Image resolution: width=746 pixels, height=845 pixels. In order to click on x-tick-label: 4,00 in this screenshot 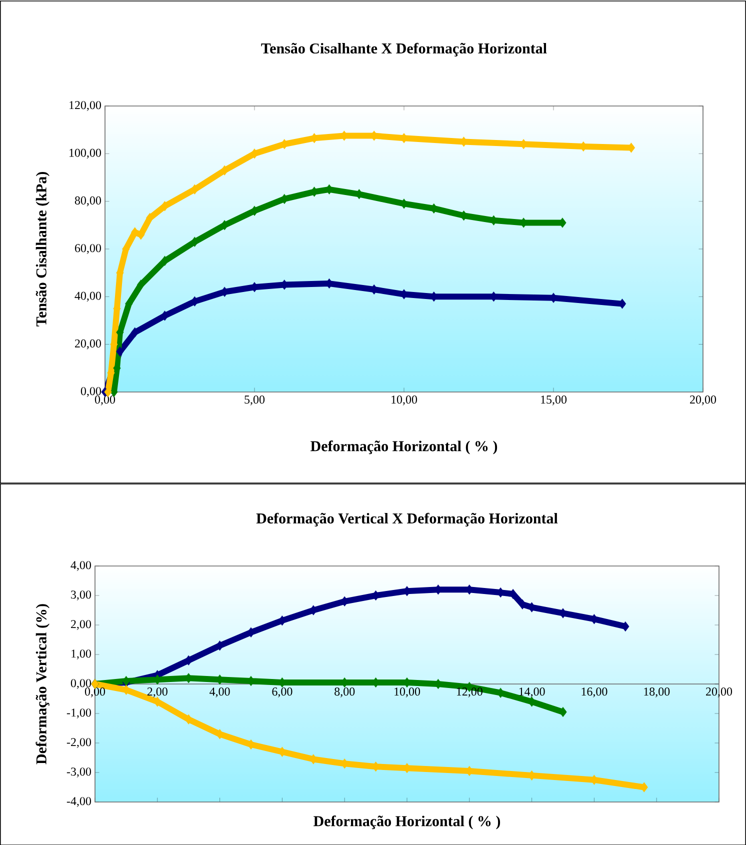, I will do `click(220, 693)`.